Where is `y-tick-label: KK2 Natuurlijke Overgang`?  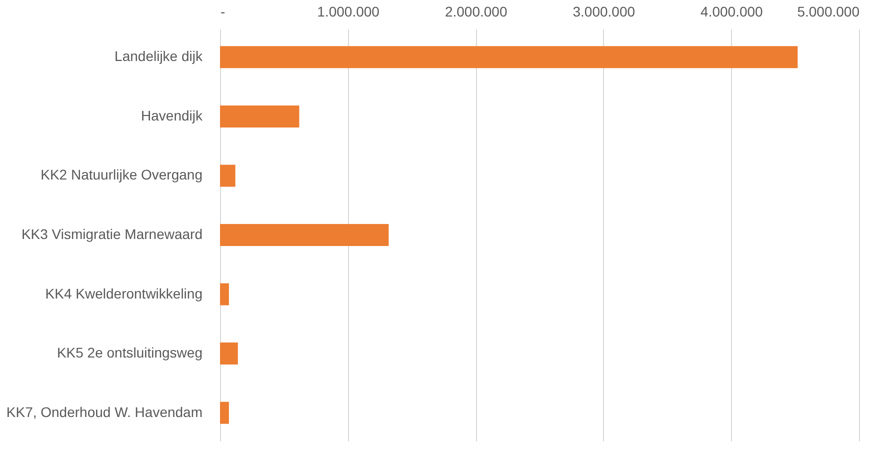
y-tick-label: KK2 Natuurlijke Overgang is located at coordinates (121, 174).